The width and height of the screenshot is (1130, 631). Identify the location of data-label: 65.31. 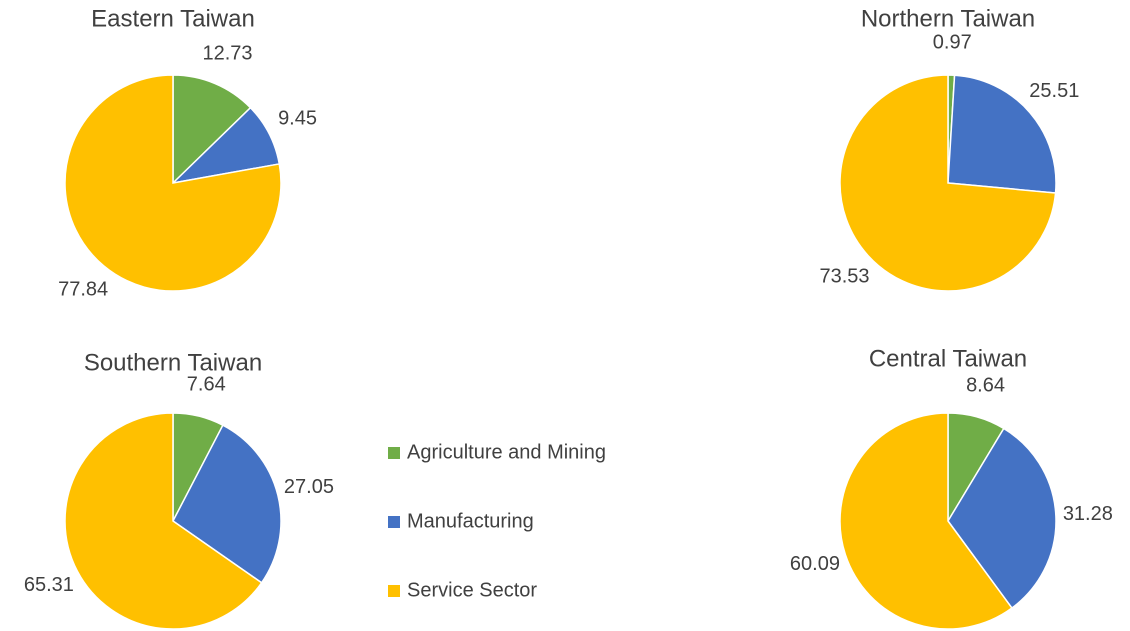
(49, 585).